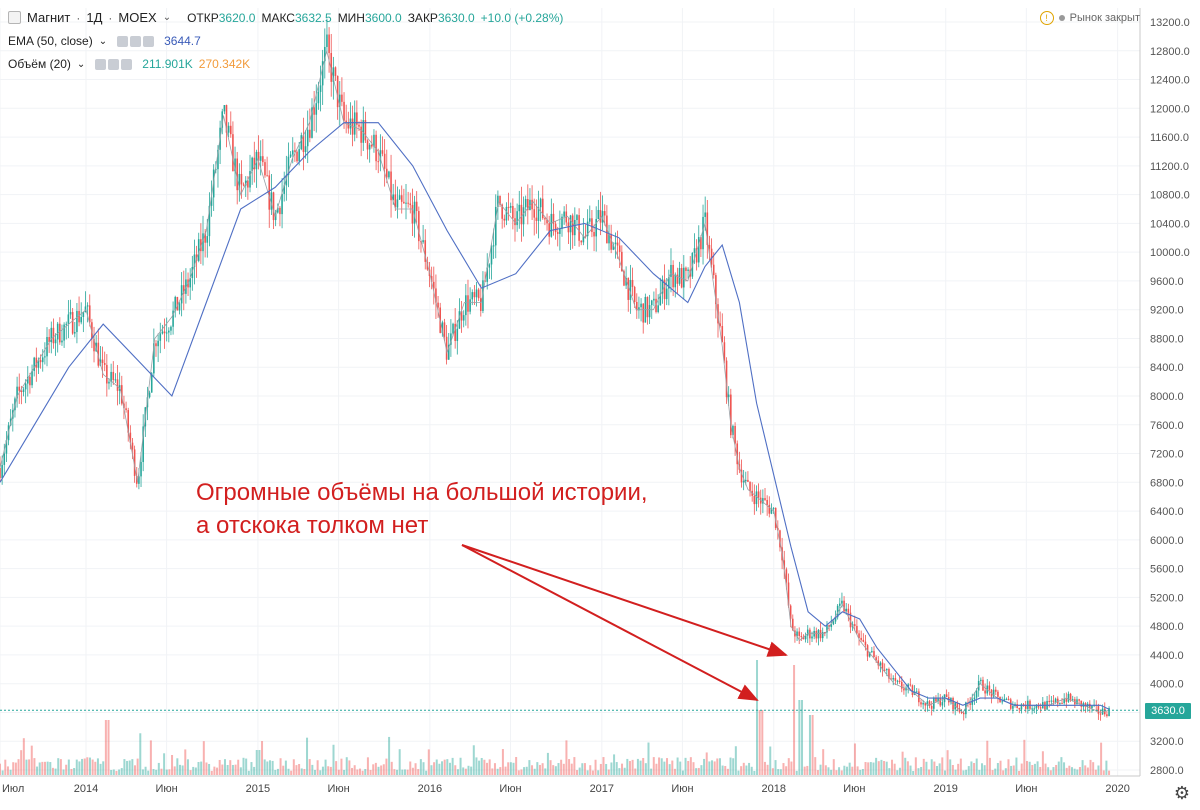  I want to click on interval-label: 1Д, so click(94, 17).